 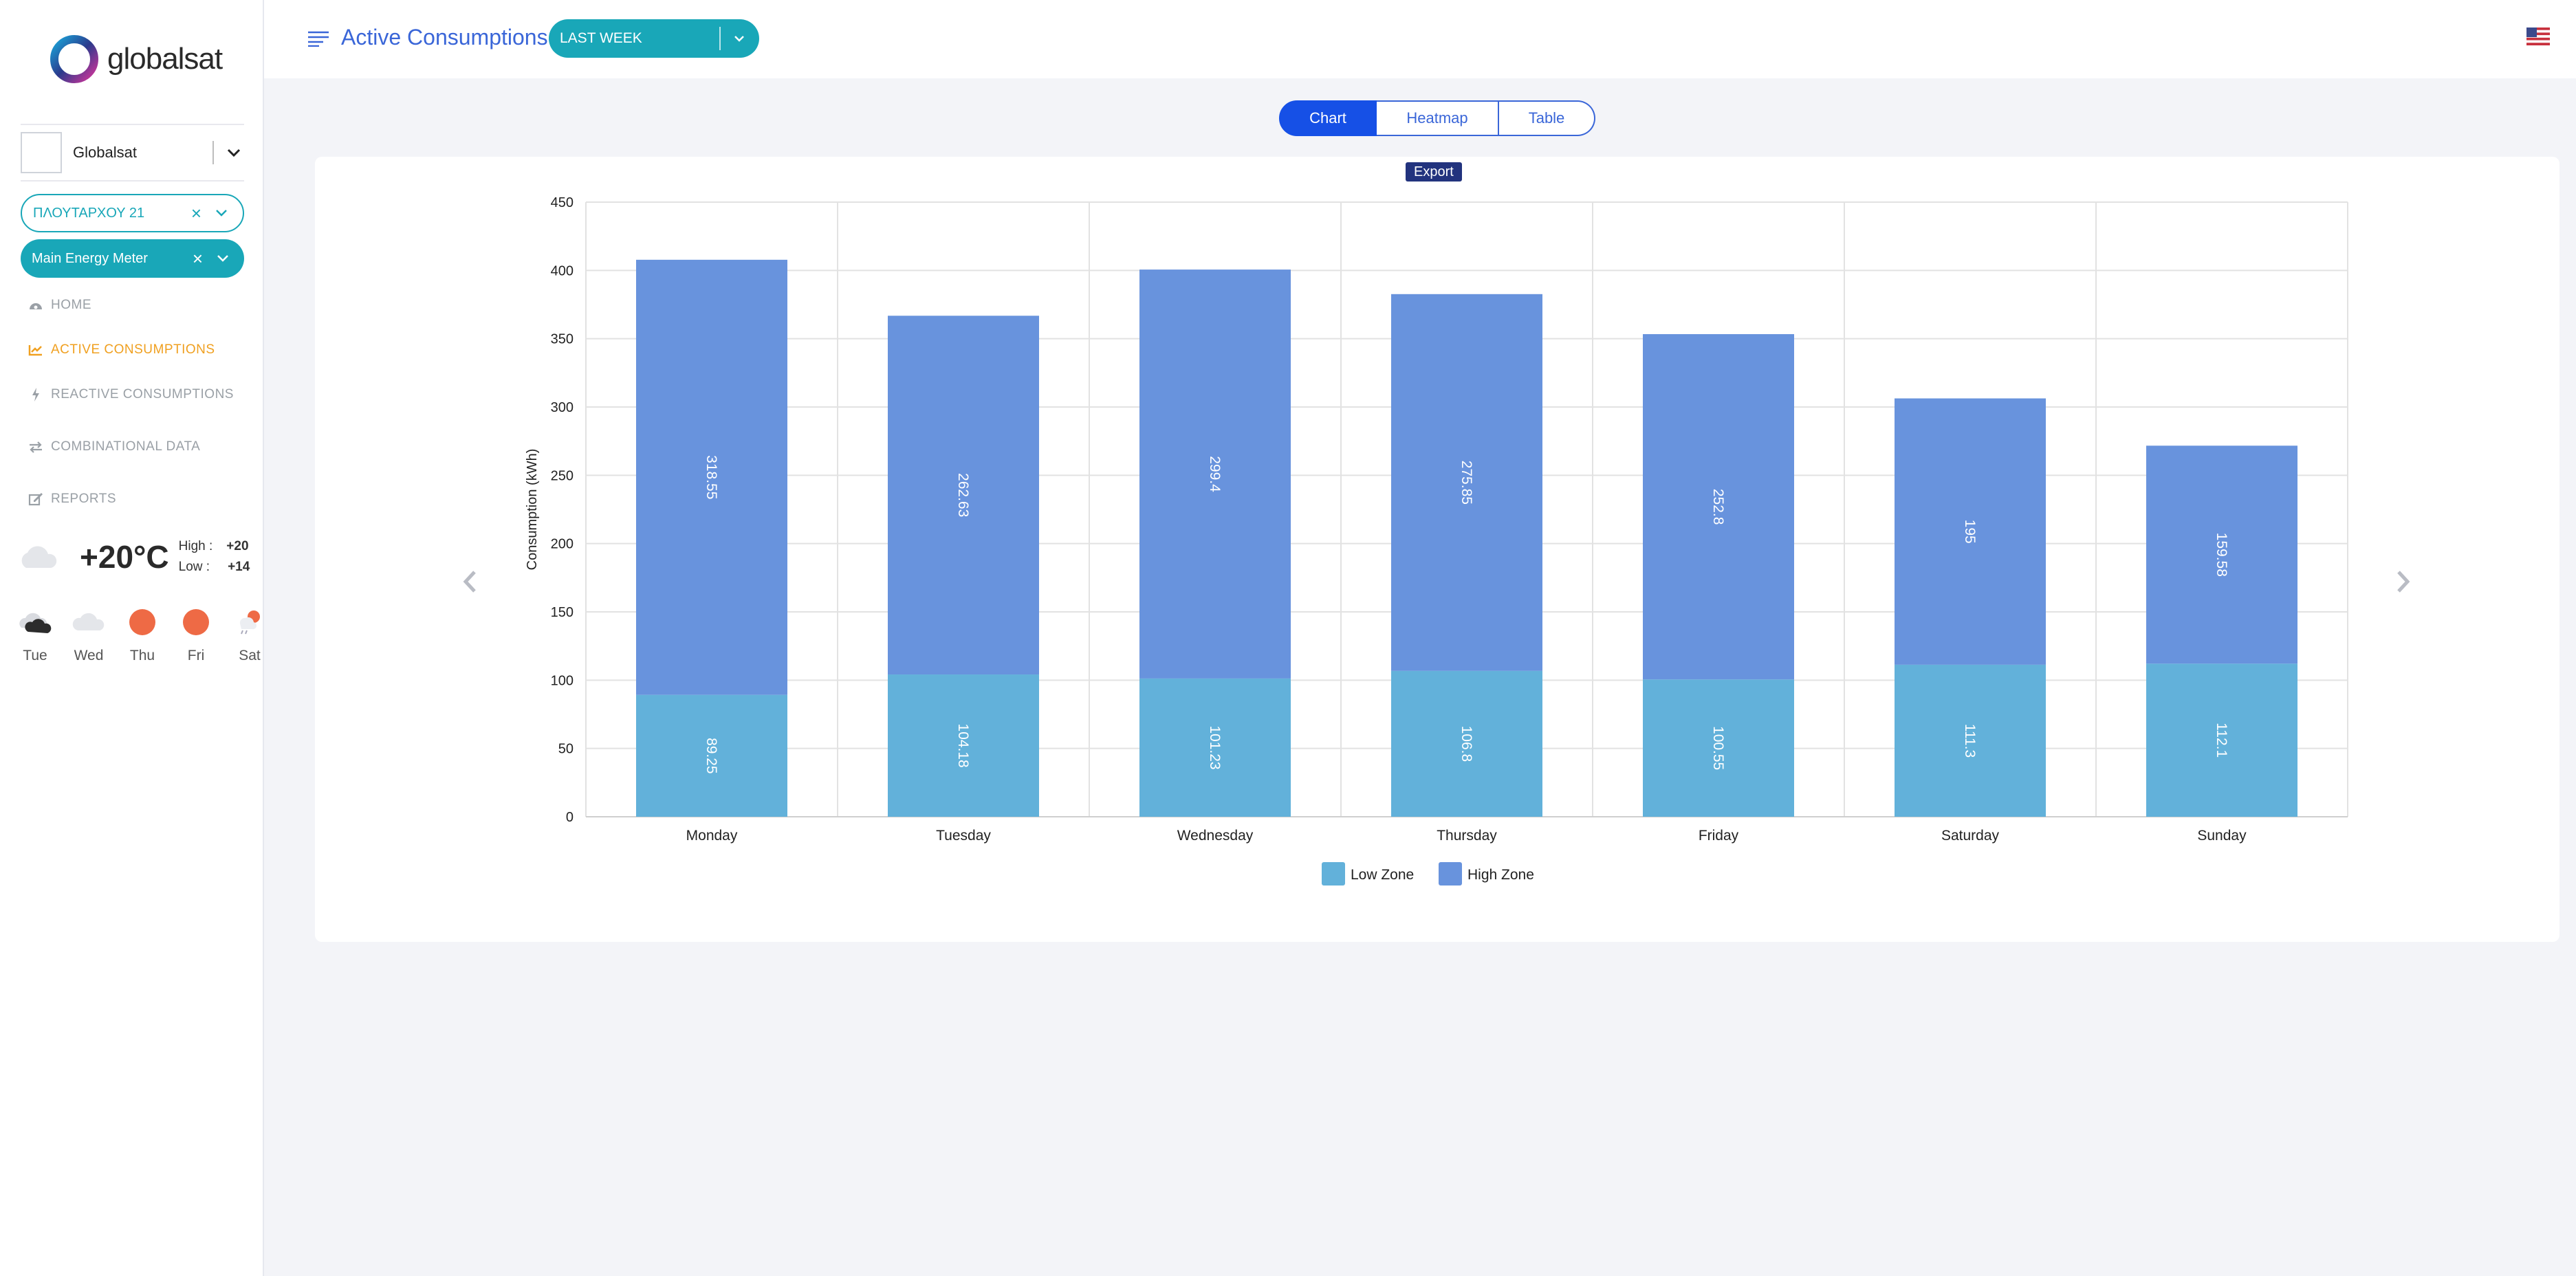 I want to click on sun-rain-icon, so click(x=249, y=622).